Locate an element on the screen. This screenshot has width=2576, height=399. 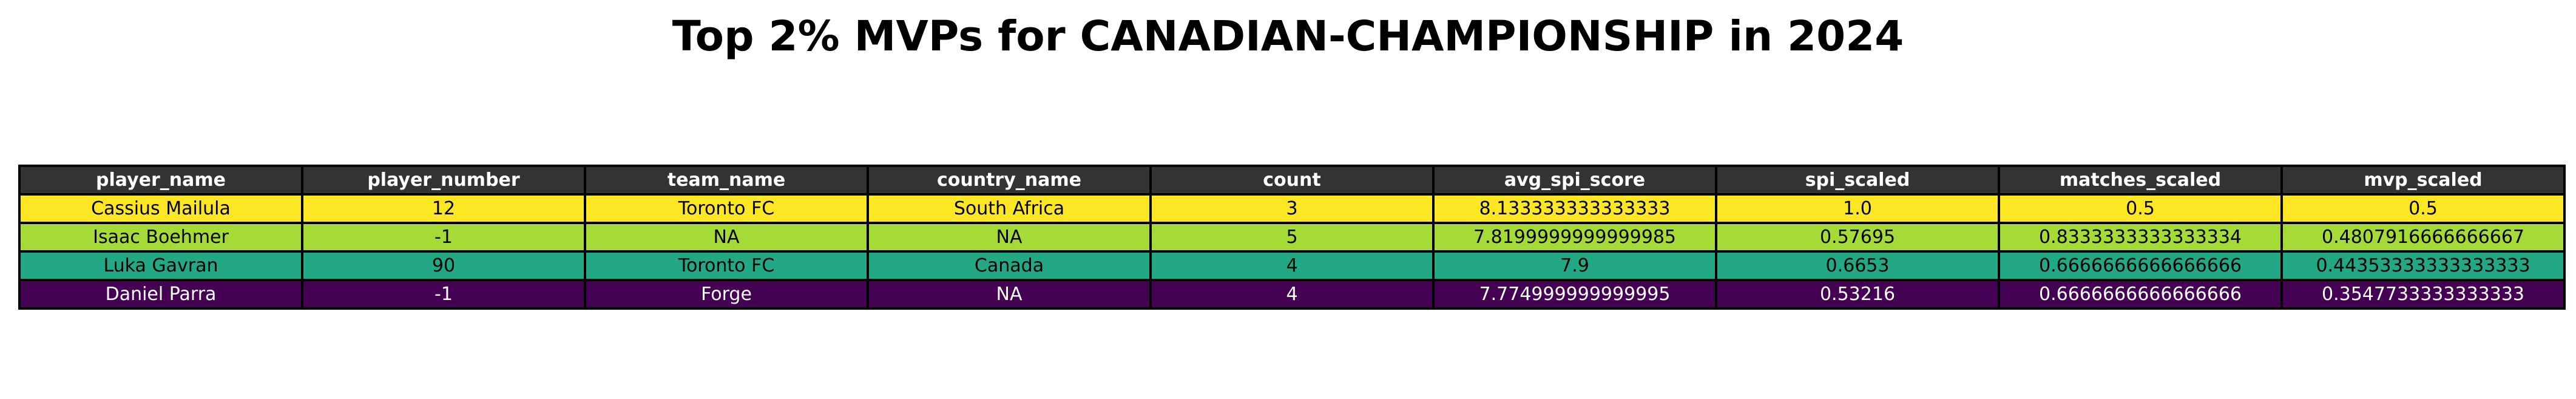
table-cell: 90 is located at coordinates (443, 266).